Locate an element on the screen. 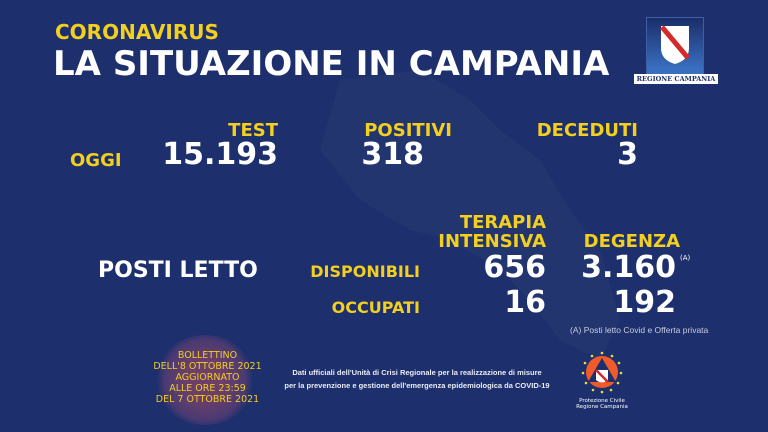 This screenshot has height=432, width=768. regione-campania-logo: REGIONE CAMPANIA is located at coordinates (676, 50).